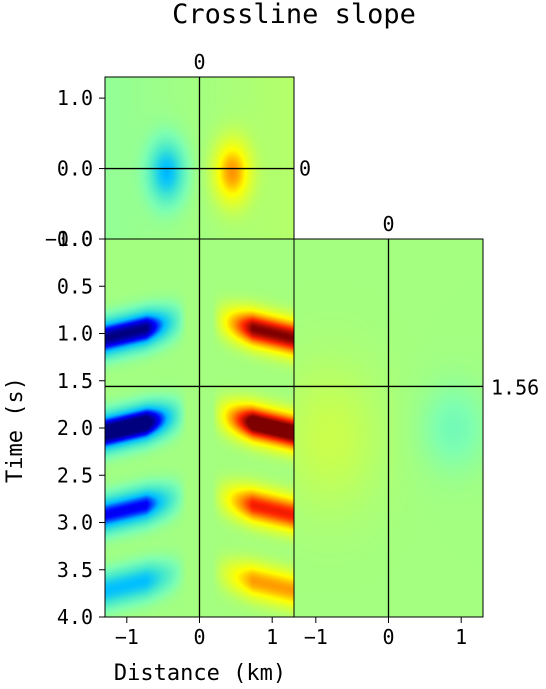  Describe the element at coordinates (75, 617) in the screenshot. I see `main-y-tick-label: 4.0` at that location.